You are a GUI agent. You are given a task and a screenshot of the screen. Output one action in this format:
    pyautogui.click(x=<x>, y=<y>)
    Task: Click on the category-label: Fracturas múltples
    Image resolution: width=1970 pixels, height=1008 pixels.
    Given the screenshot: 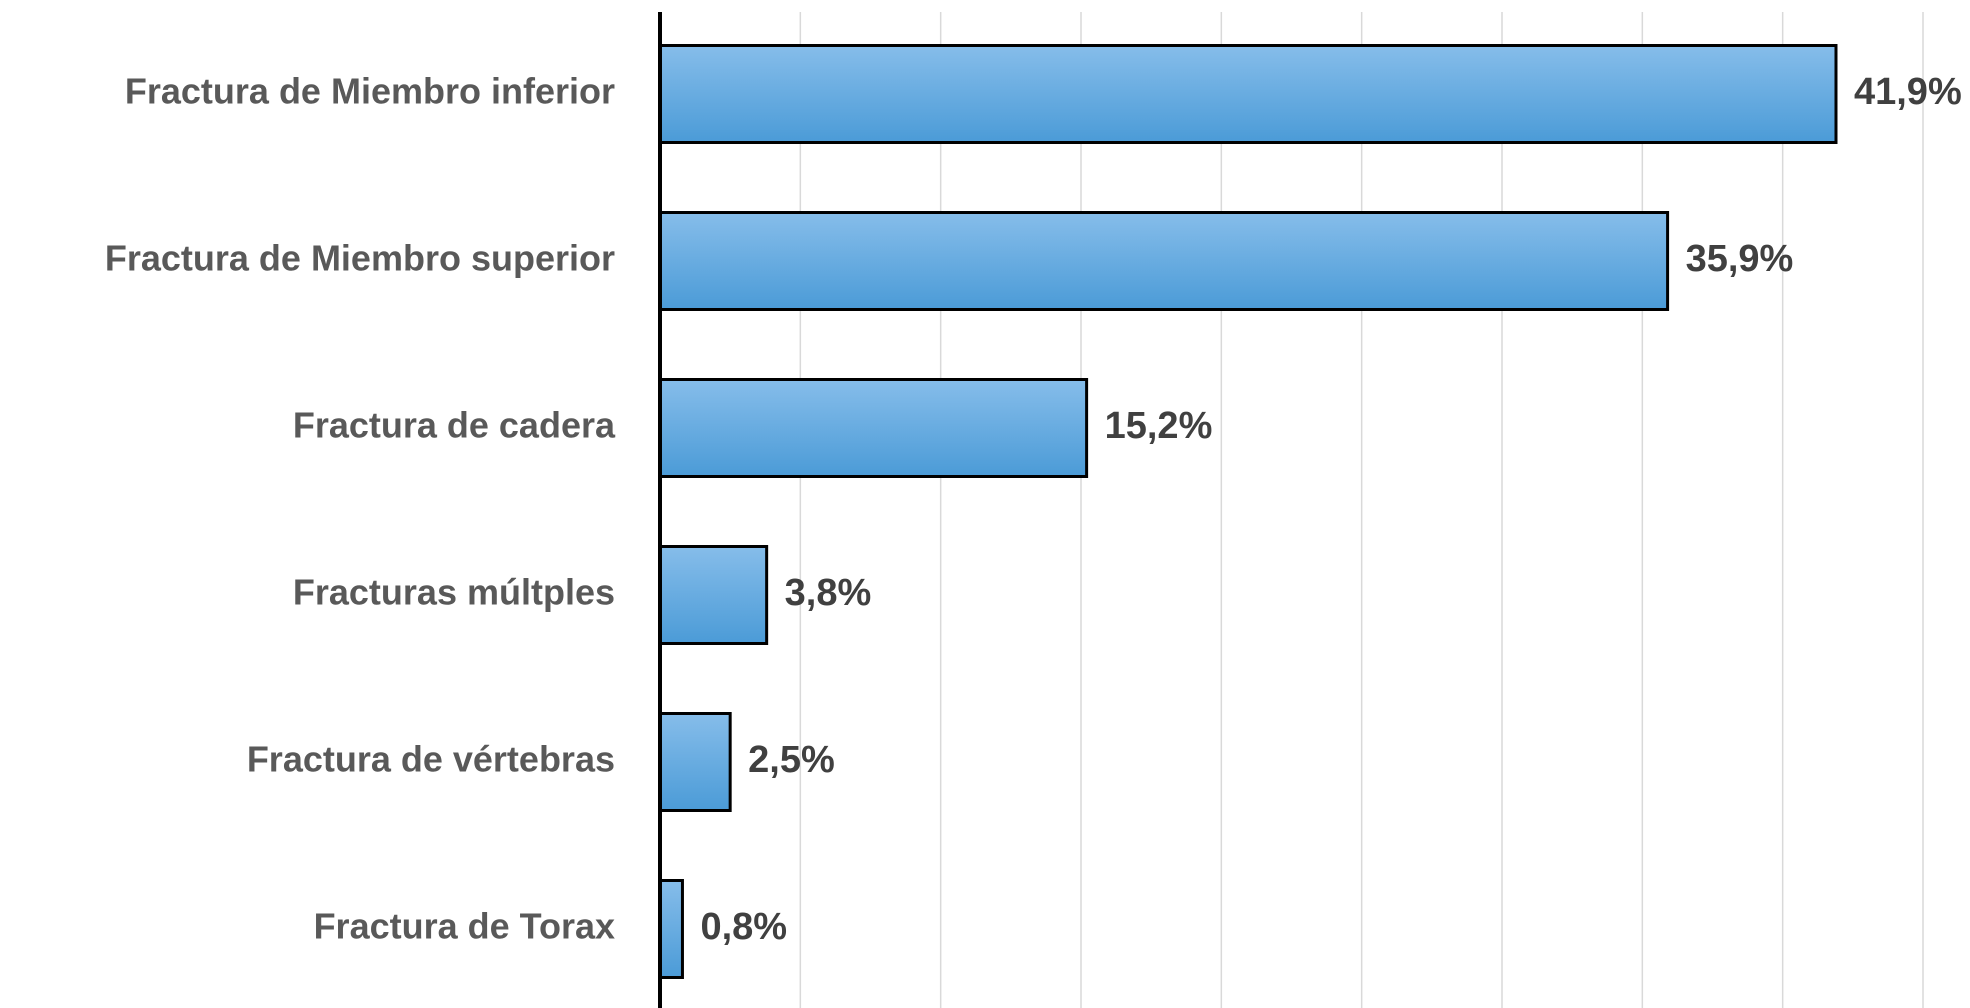 What is the action you would take?
    pyautogui.click(x=454, y=592)
    